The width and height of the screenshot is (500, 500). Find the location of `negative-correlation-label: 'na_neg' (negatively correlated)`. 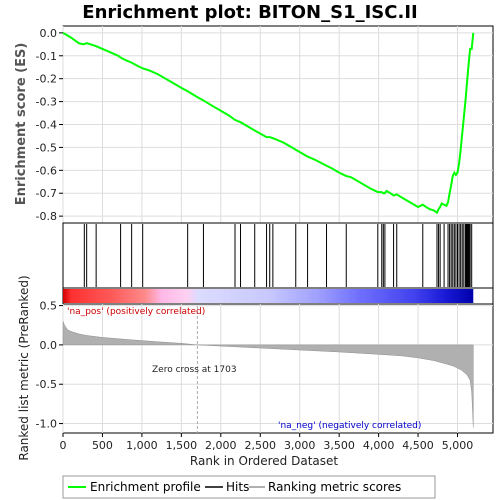

negative-correlation-label: 'na_neg' (negatively correlated) is located at coordinates (349, 426).